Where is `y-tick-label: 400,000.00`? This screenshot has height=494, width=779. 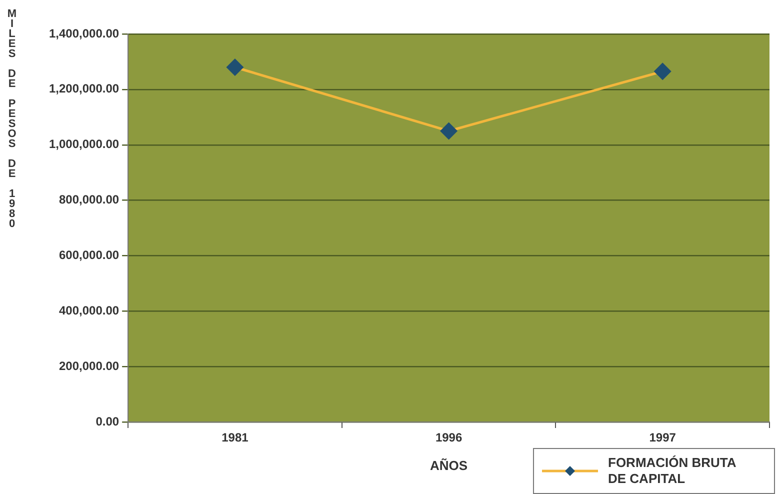 y-tick-label: 400,000.00 is located at coordinates (89, 310).